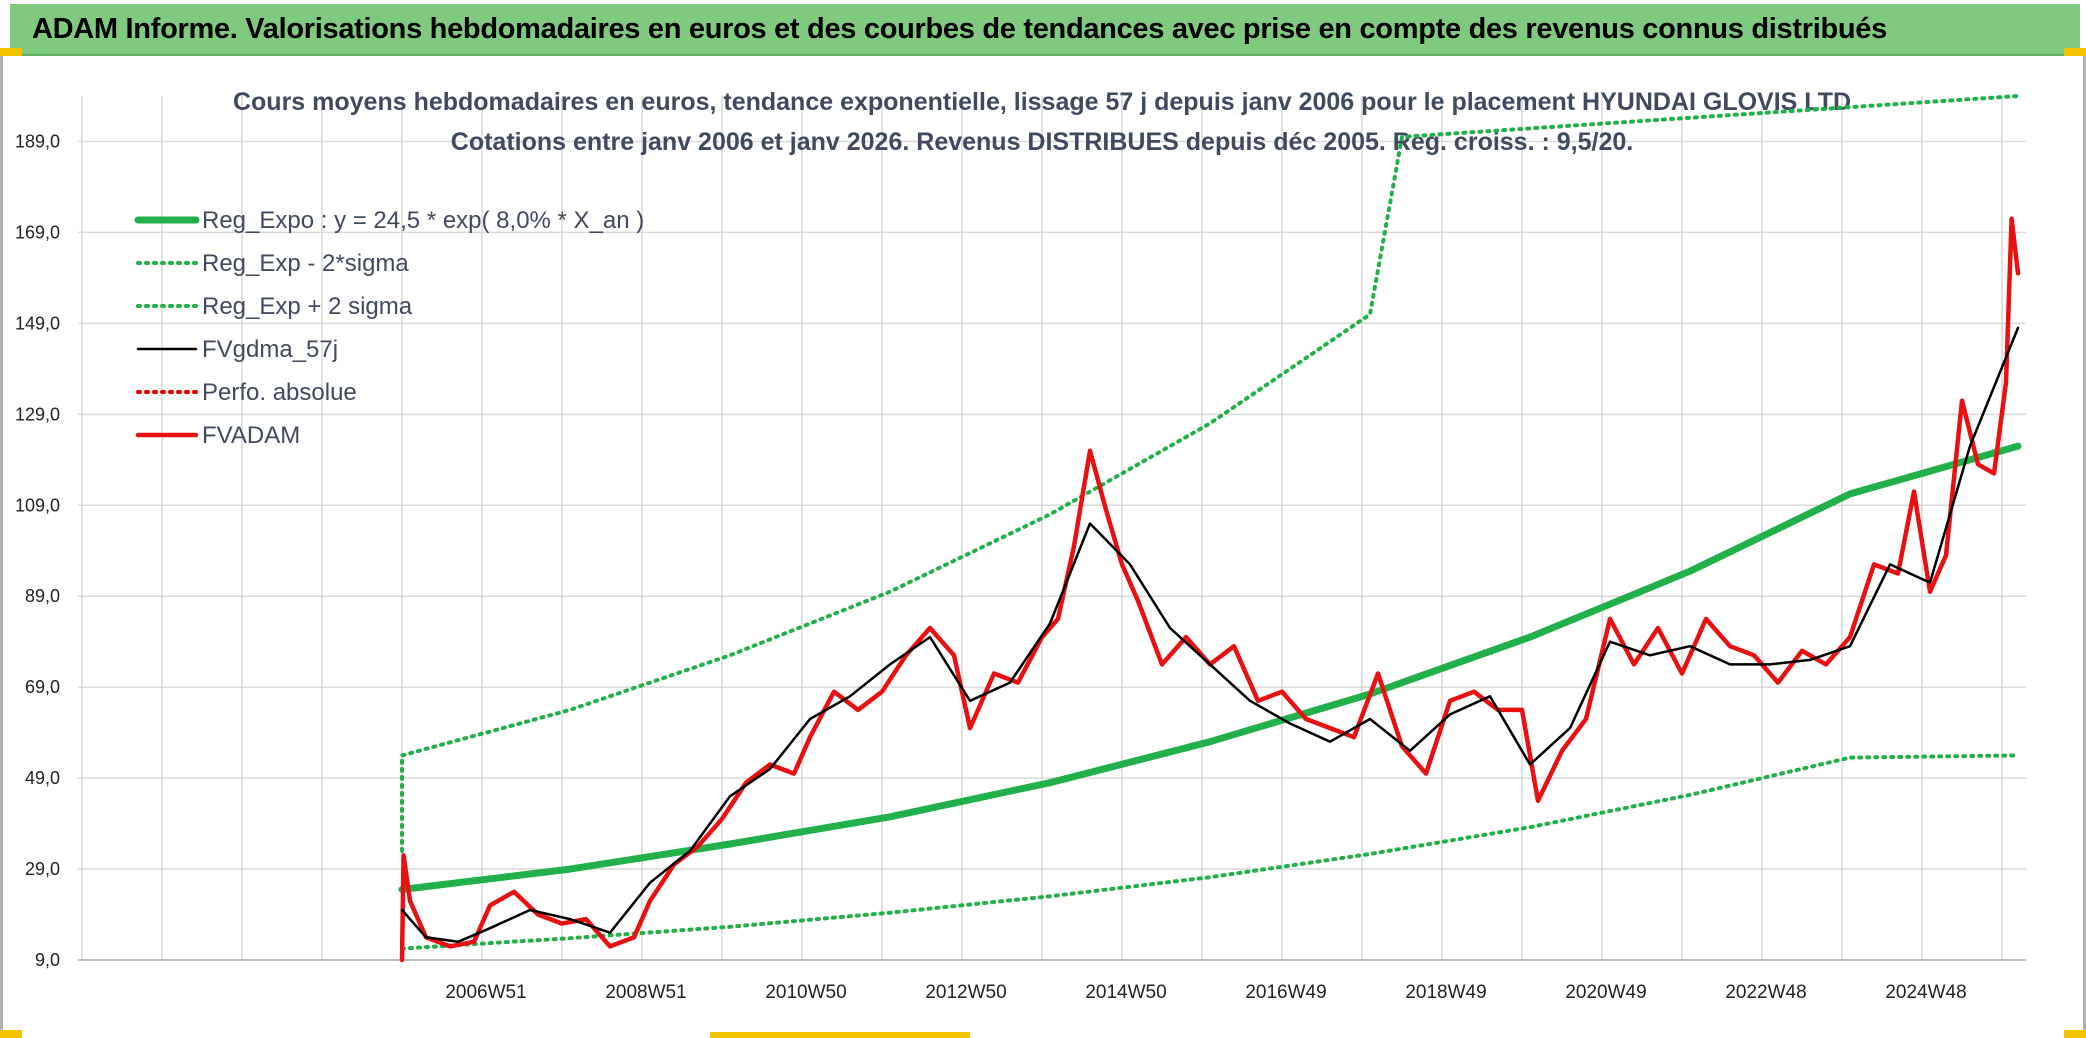  I want to click on legend-label: FVADAM, so click(251, 435).